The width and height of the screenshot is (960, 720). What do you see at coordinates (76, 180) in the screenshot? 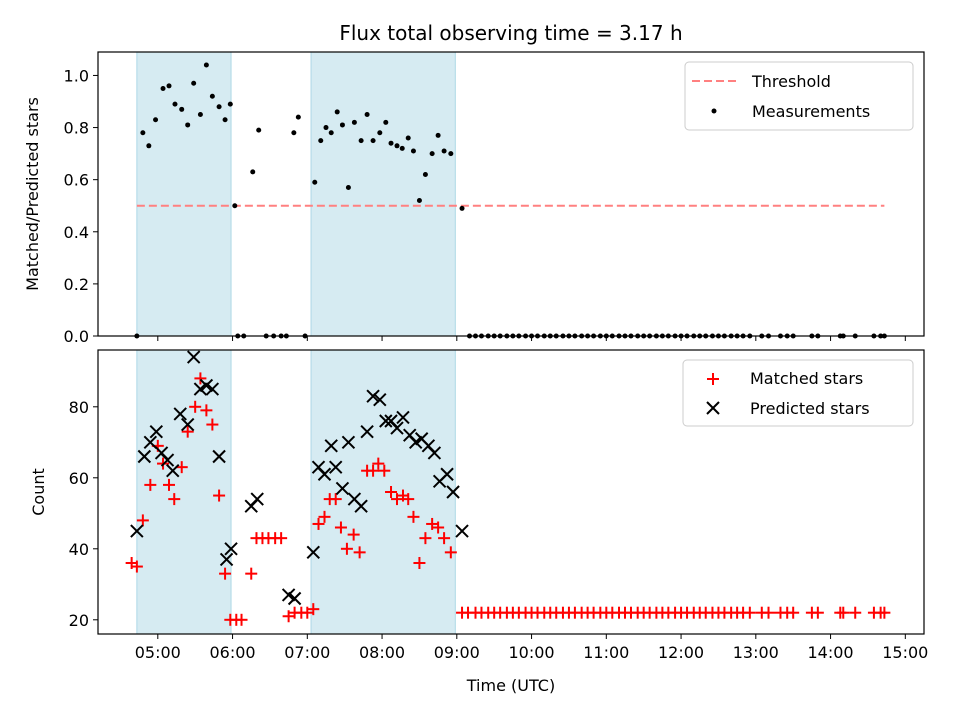
I see `top-y-tick-label: 0.6` at bounding box center [76, 180].